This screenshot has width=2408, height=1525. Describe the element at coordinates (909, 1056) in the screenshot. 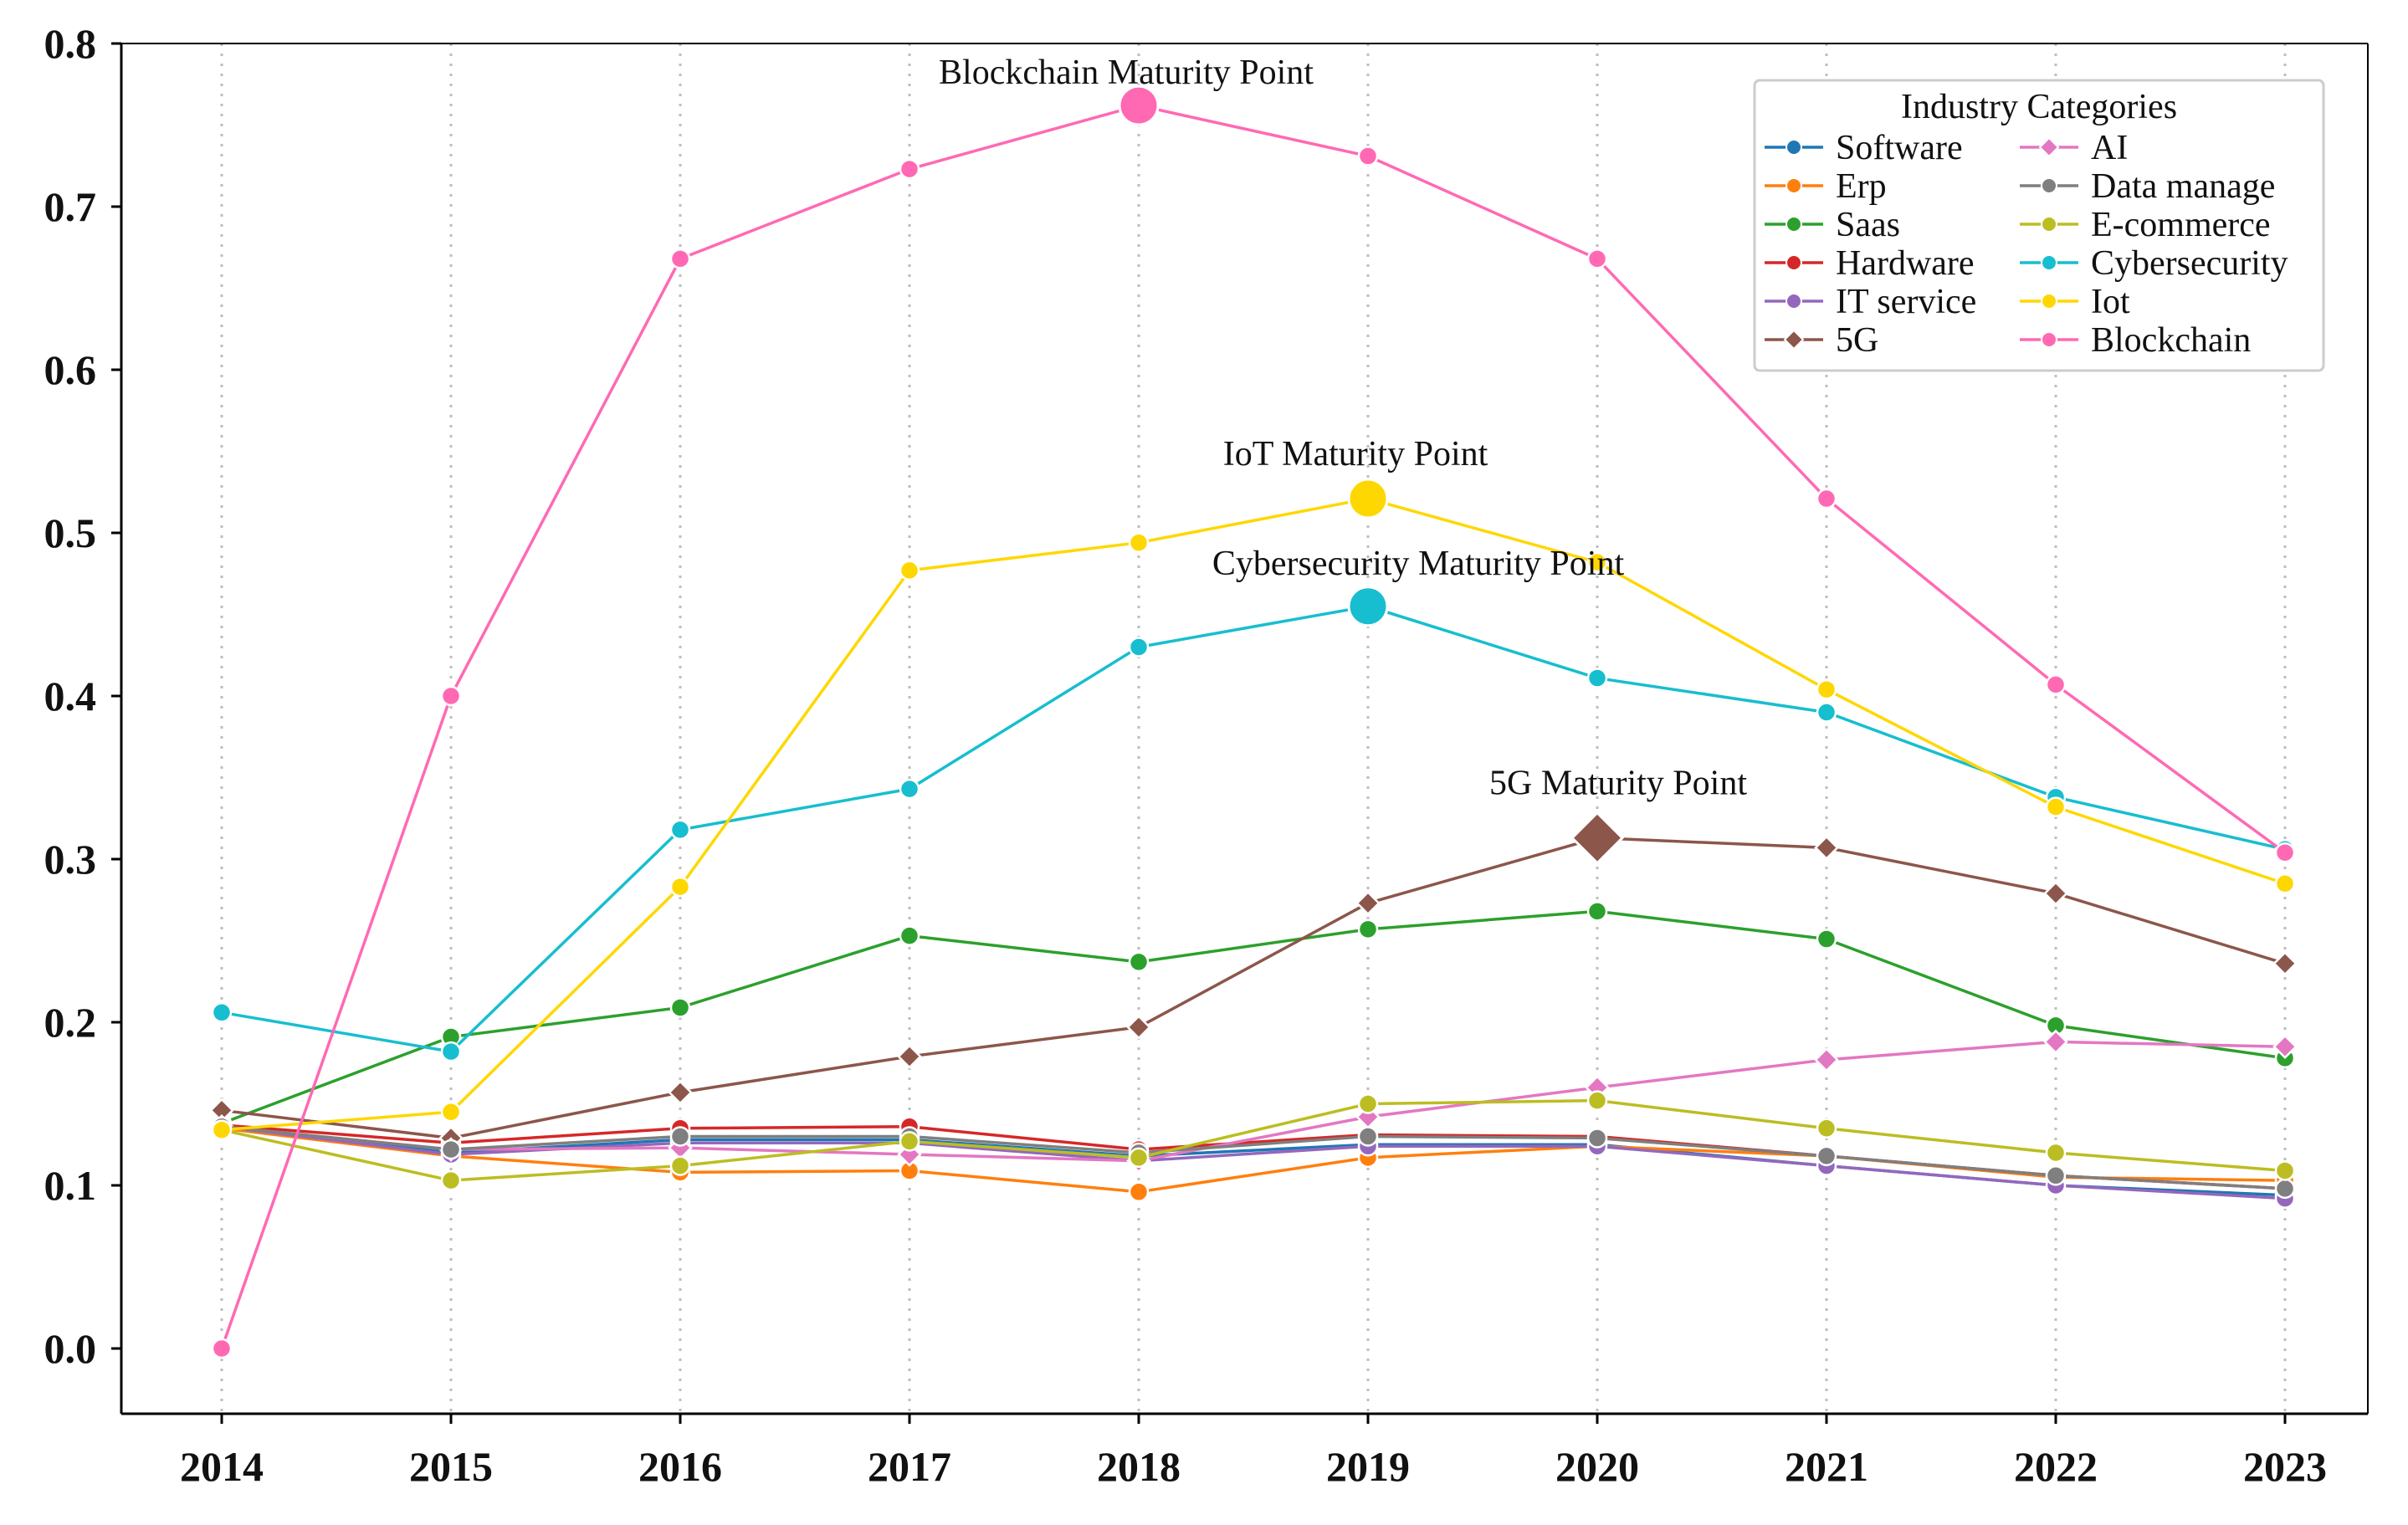

I see `data-point-5g-2017` at that location.